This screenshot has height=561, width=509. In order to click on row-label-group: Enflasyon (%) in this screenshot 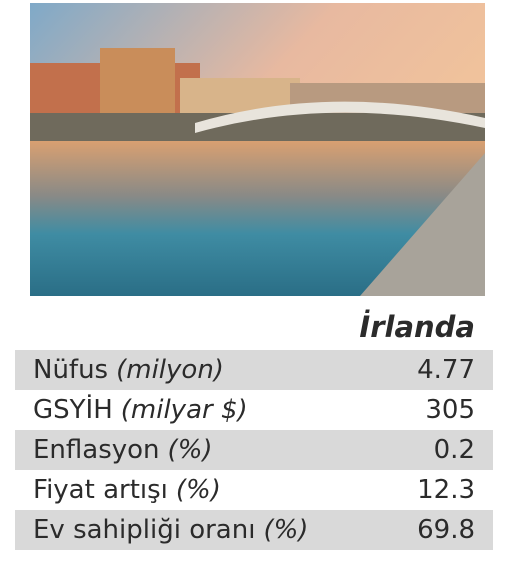, I will do `click(123, 450)`.